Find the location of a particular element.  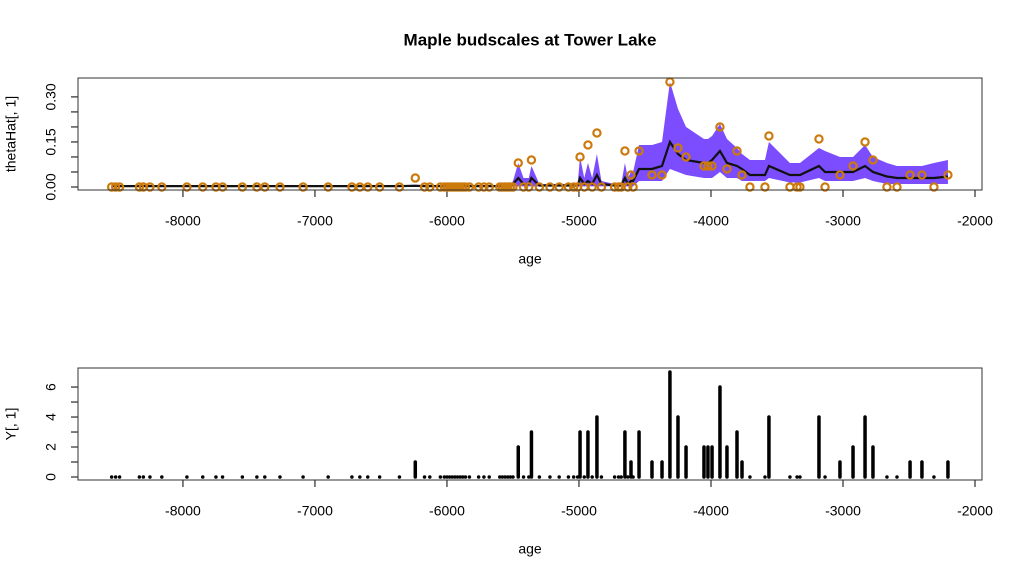

y-tick-label: 0.15 is located at coordinates (51, 141).